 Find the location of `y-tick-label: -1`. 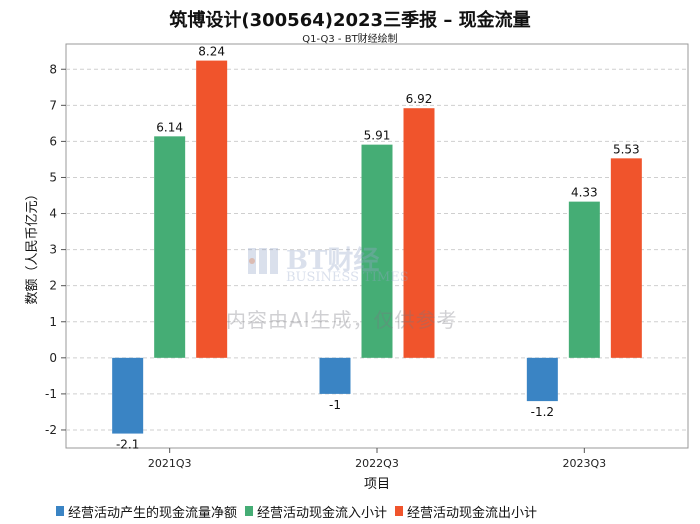

y-tick-label: -1 is located at coordinates (51, 394).